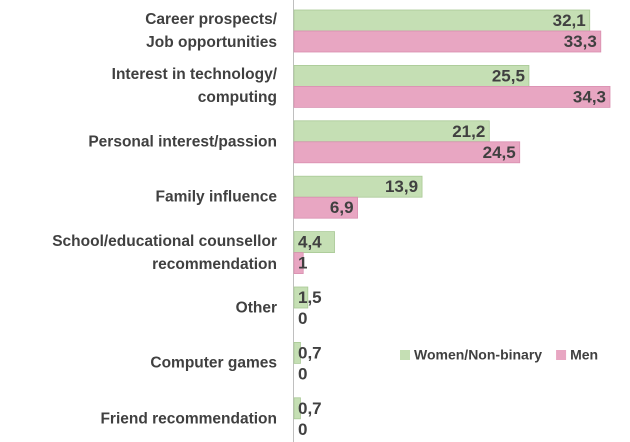 The width and height of the screenshot is (630, 442). I want to click on value-label: 34,3, so click(589, 96).